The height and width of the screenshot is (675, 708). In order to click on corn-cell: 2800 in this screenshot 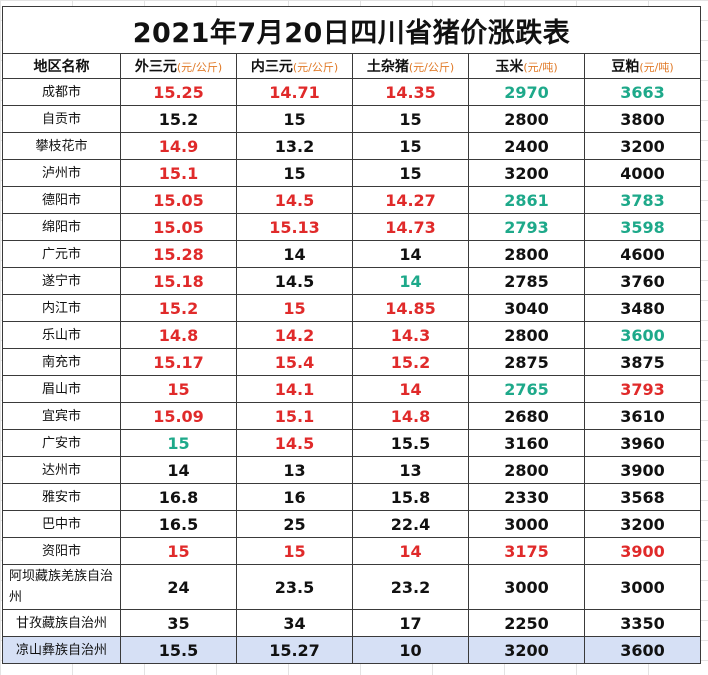, I will do `click(526, 254)`.